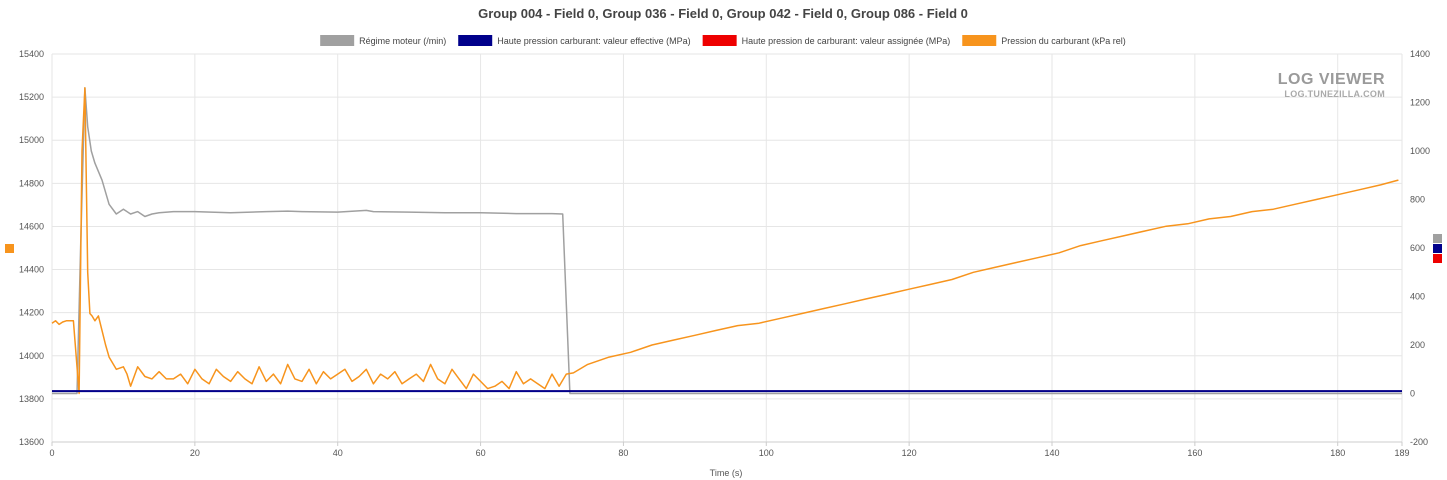 The width and height of the screenshot is (1447, 480). What do you see at coordinates (1412, 394) in the screenshot?
I see `y-right-tick-label: 0` at bounding box center [1412, 394].